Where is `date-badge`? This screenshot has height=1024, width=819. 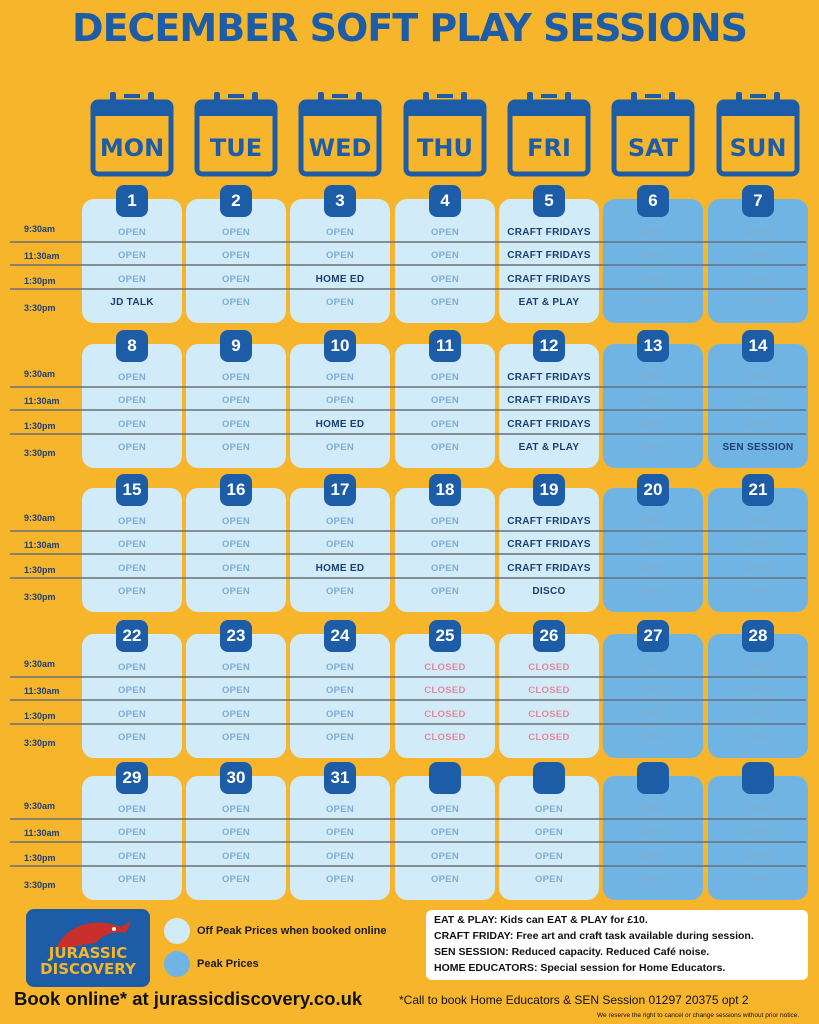
date-badge is located at coordinates (758, 778).